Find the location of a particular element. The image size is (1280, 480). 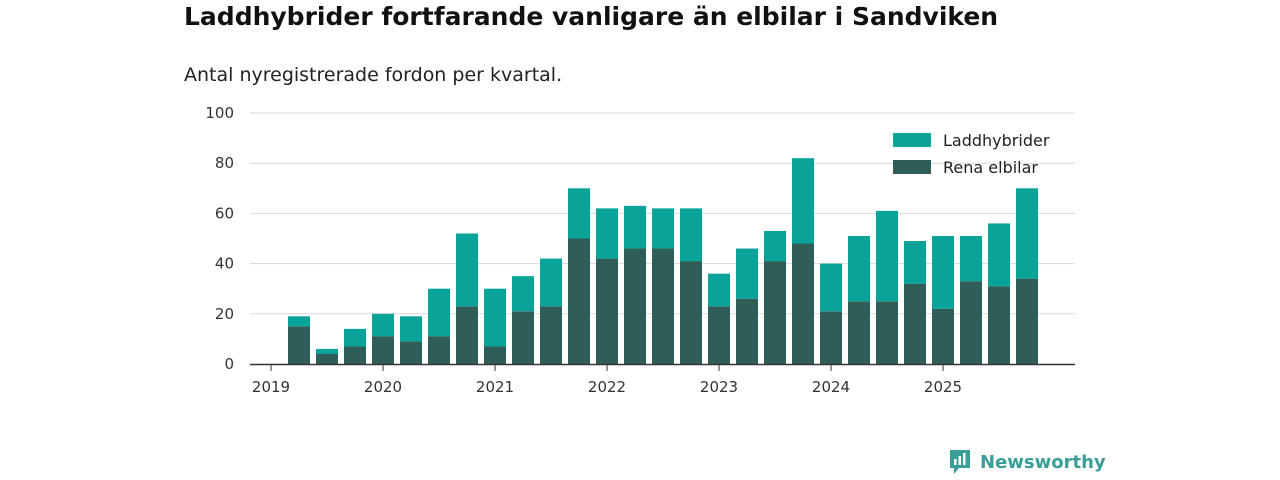

bar-rena-elbilar: 2022 Q4 – Rena elbilar: 41 is located at coordinates (691, 312).